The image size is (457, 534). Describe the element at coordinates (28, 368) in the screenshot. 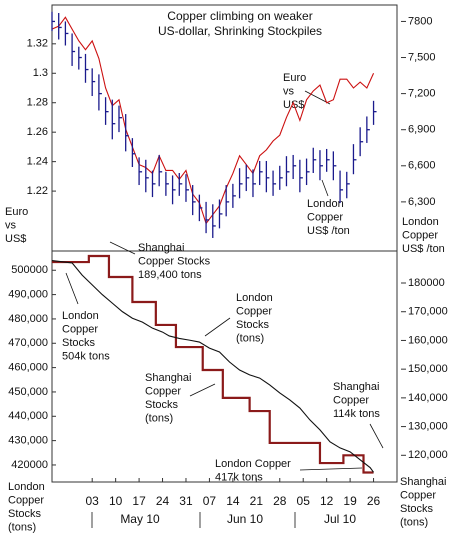

I see `y-tick-label: 460,000` at that location.